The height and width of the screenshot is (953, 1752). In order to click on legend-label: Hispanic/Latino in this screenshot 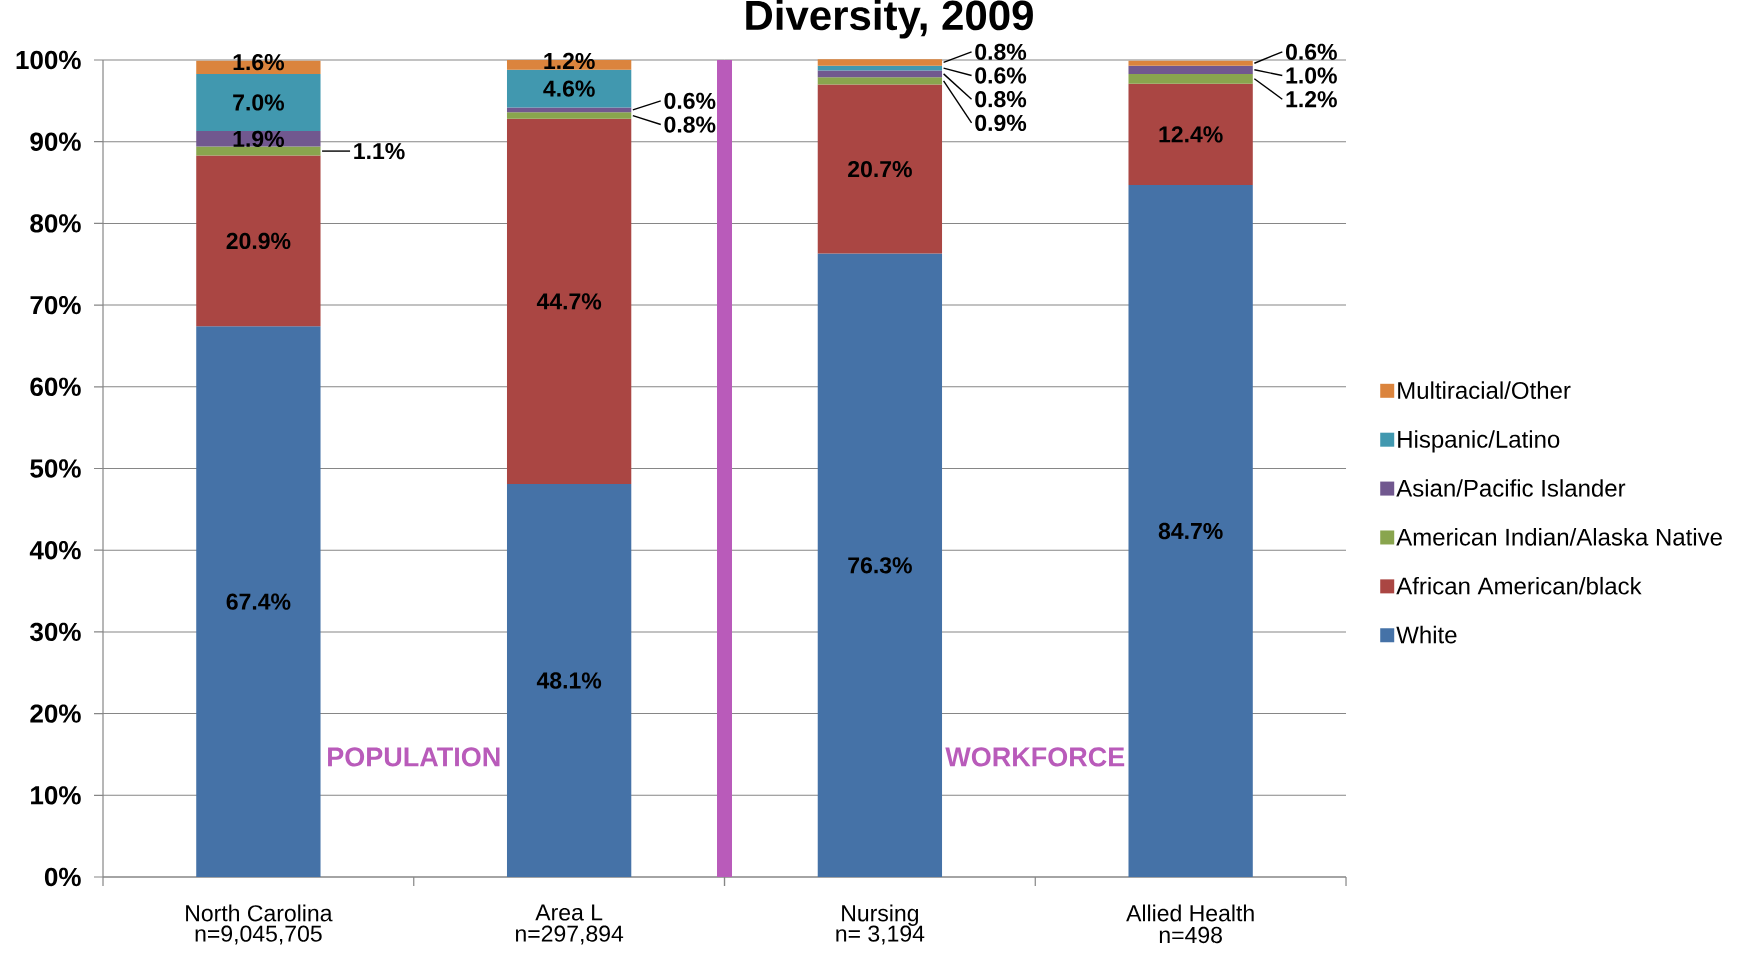, I will do `click(1479, 441)`.